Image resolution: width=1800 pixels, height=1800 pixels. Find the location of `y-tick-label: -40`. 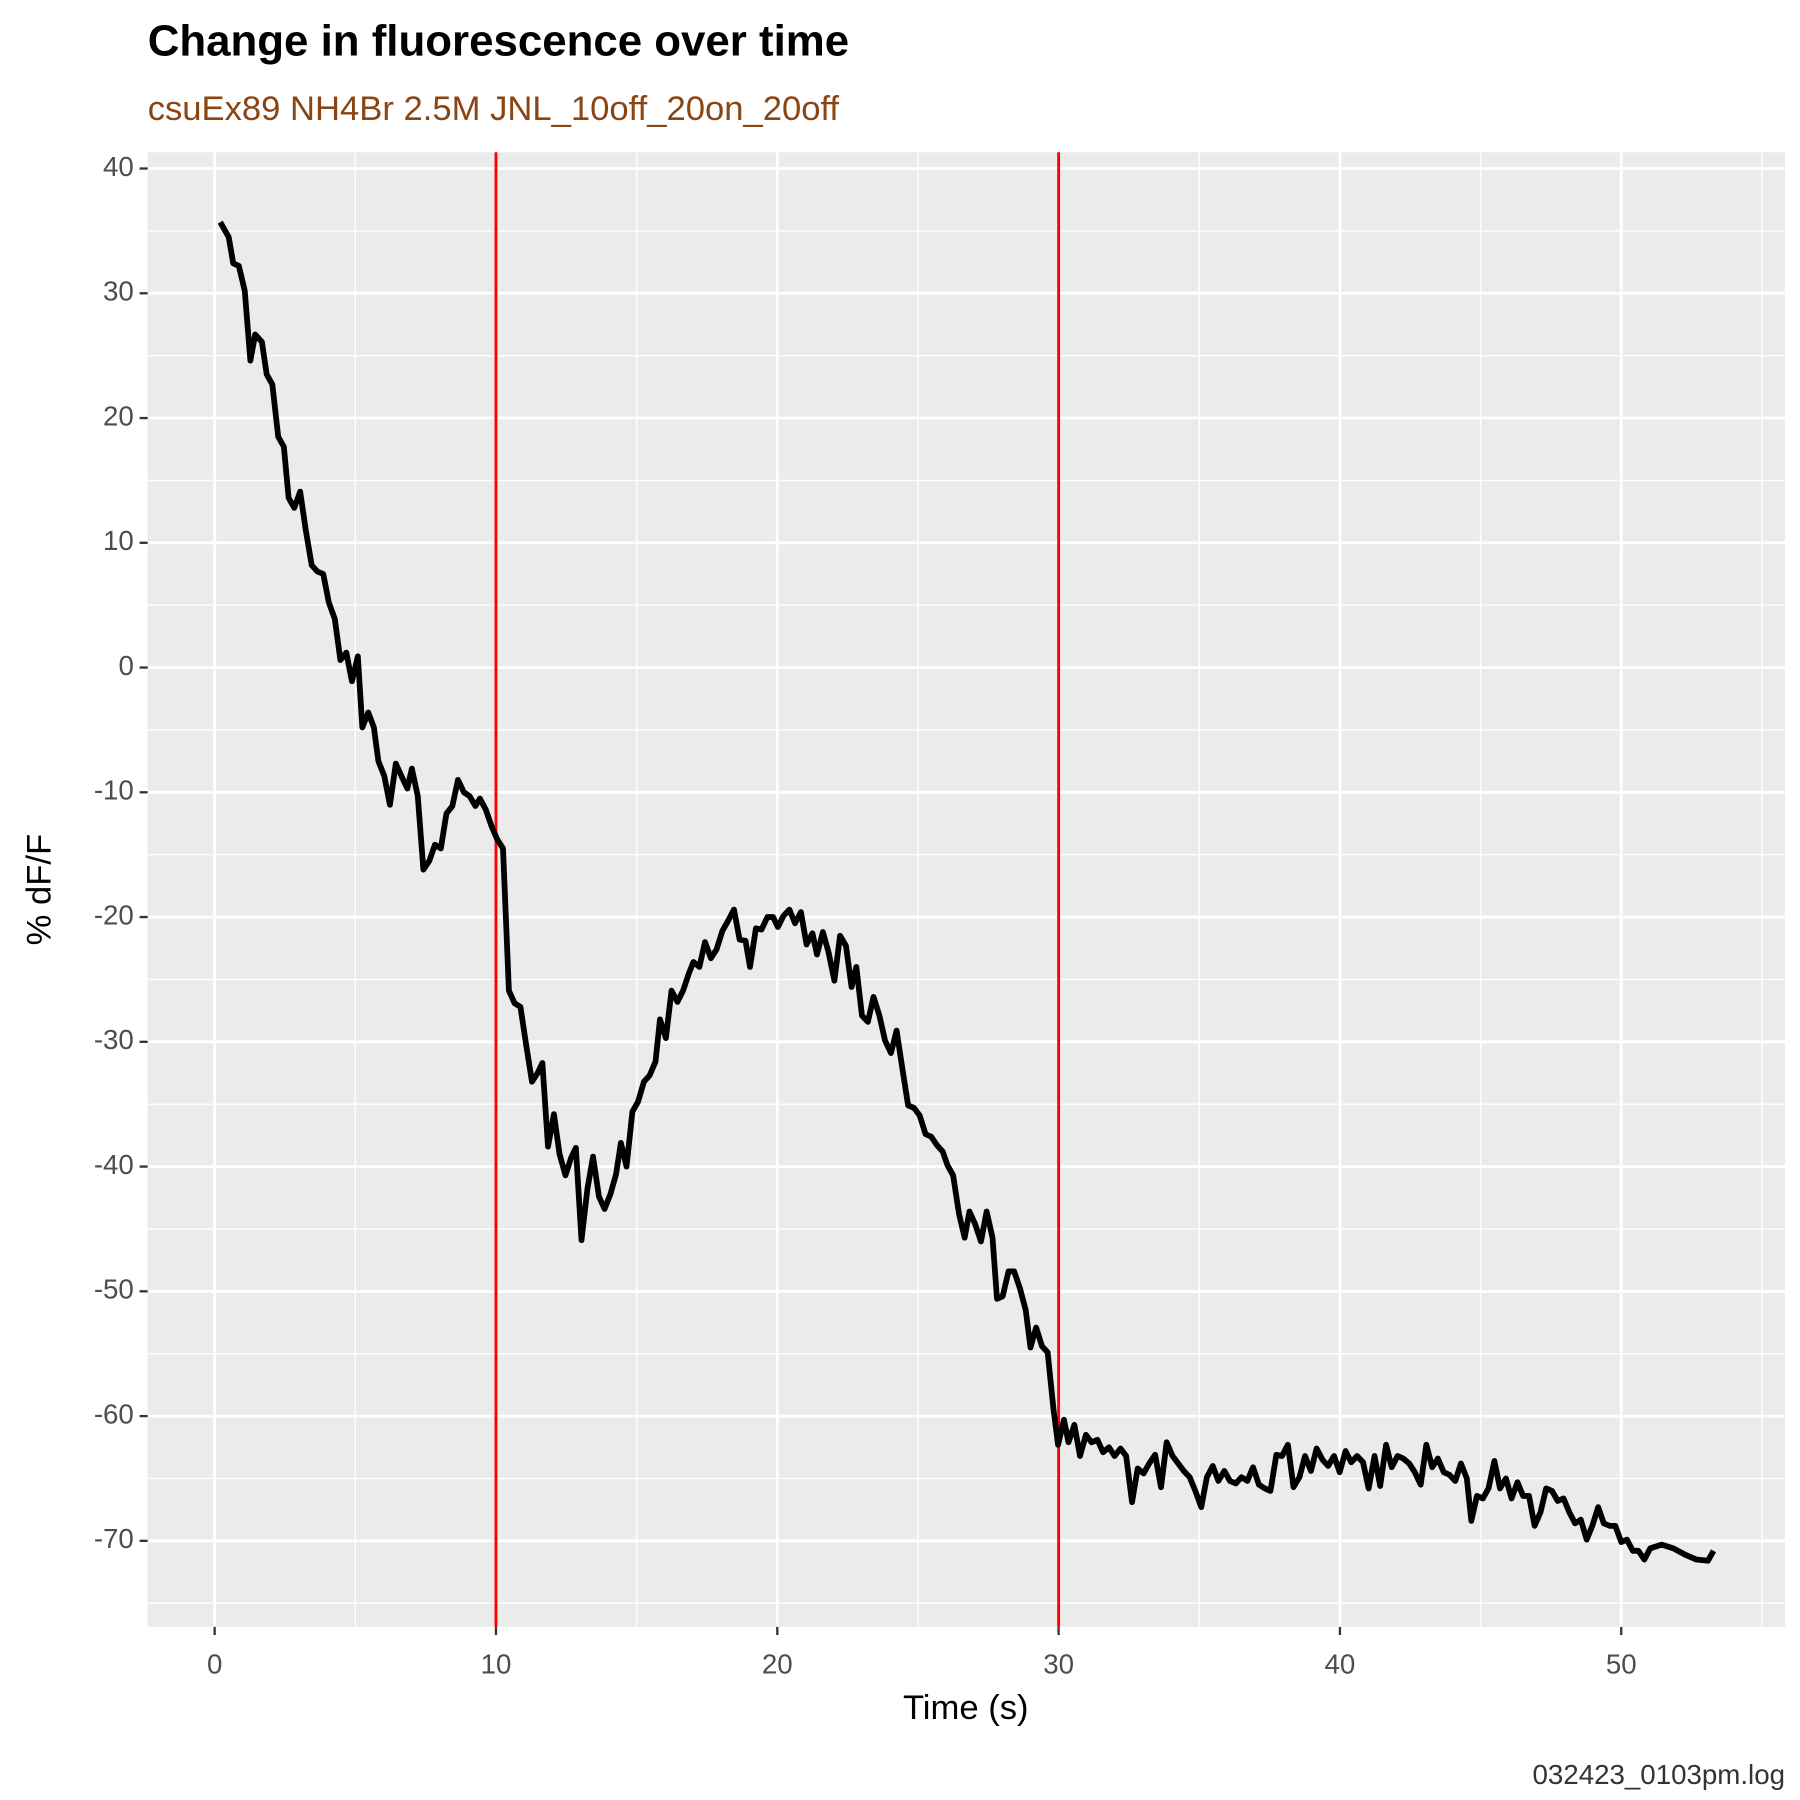

y-tick-label: -40 is located at coordinates (114, 1164).